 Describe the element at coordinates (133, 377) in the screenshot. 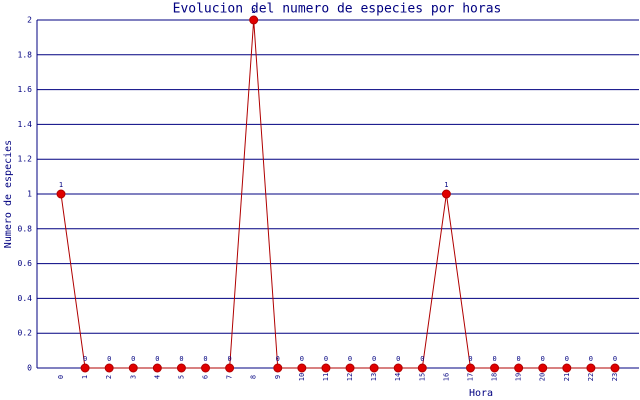

I see `x-tick-label: 3` at that location.